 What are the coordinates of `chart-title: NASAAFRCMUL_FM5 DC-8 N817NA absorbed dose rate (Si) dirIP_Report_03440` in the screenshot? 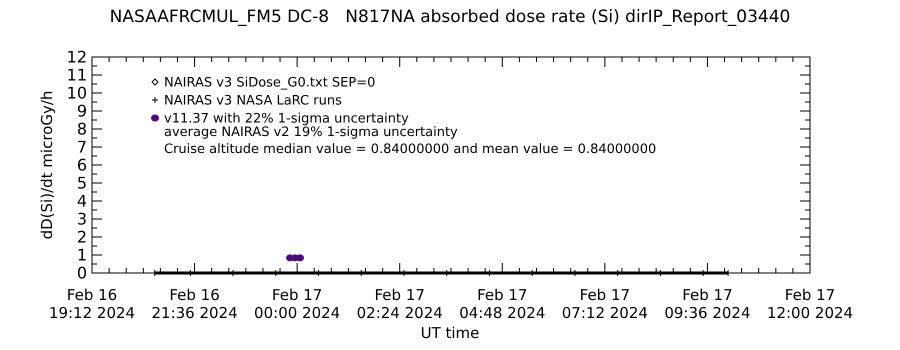 It's located at (450, 17).